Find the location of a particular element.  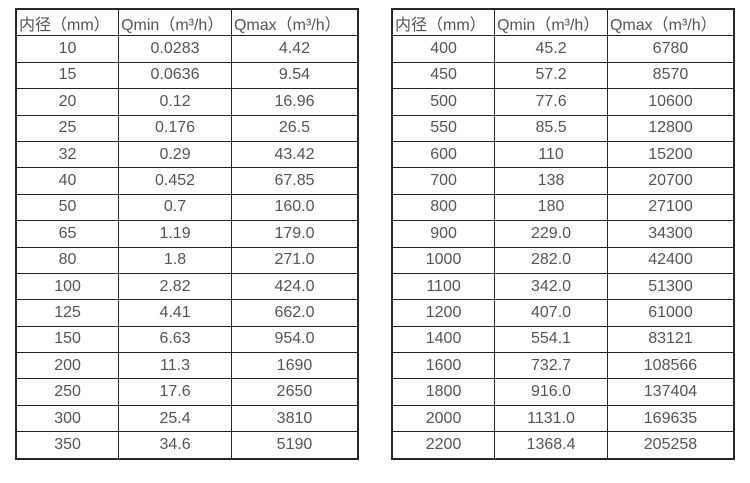

header-row: 内径（mm） Qmin（m³/h） Qmax（m³/h） is located at coordinates (187, 22).